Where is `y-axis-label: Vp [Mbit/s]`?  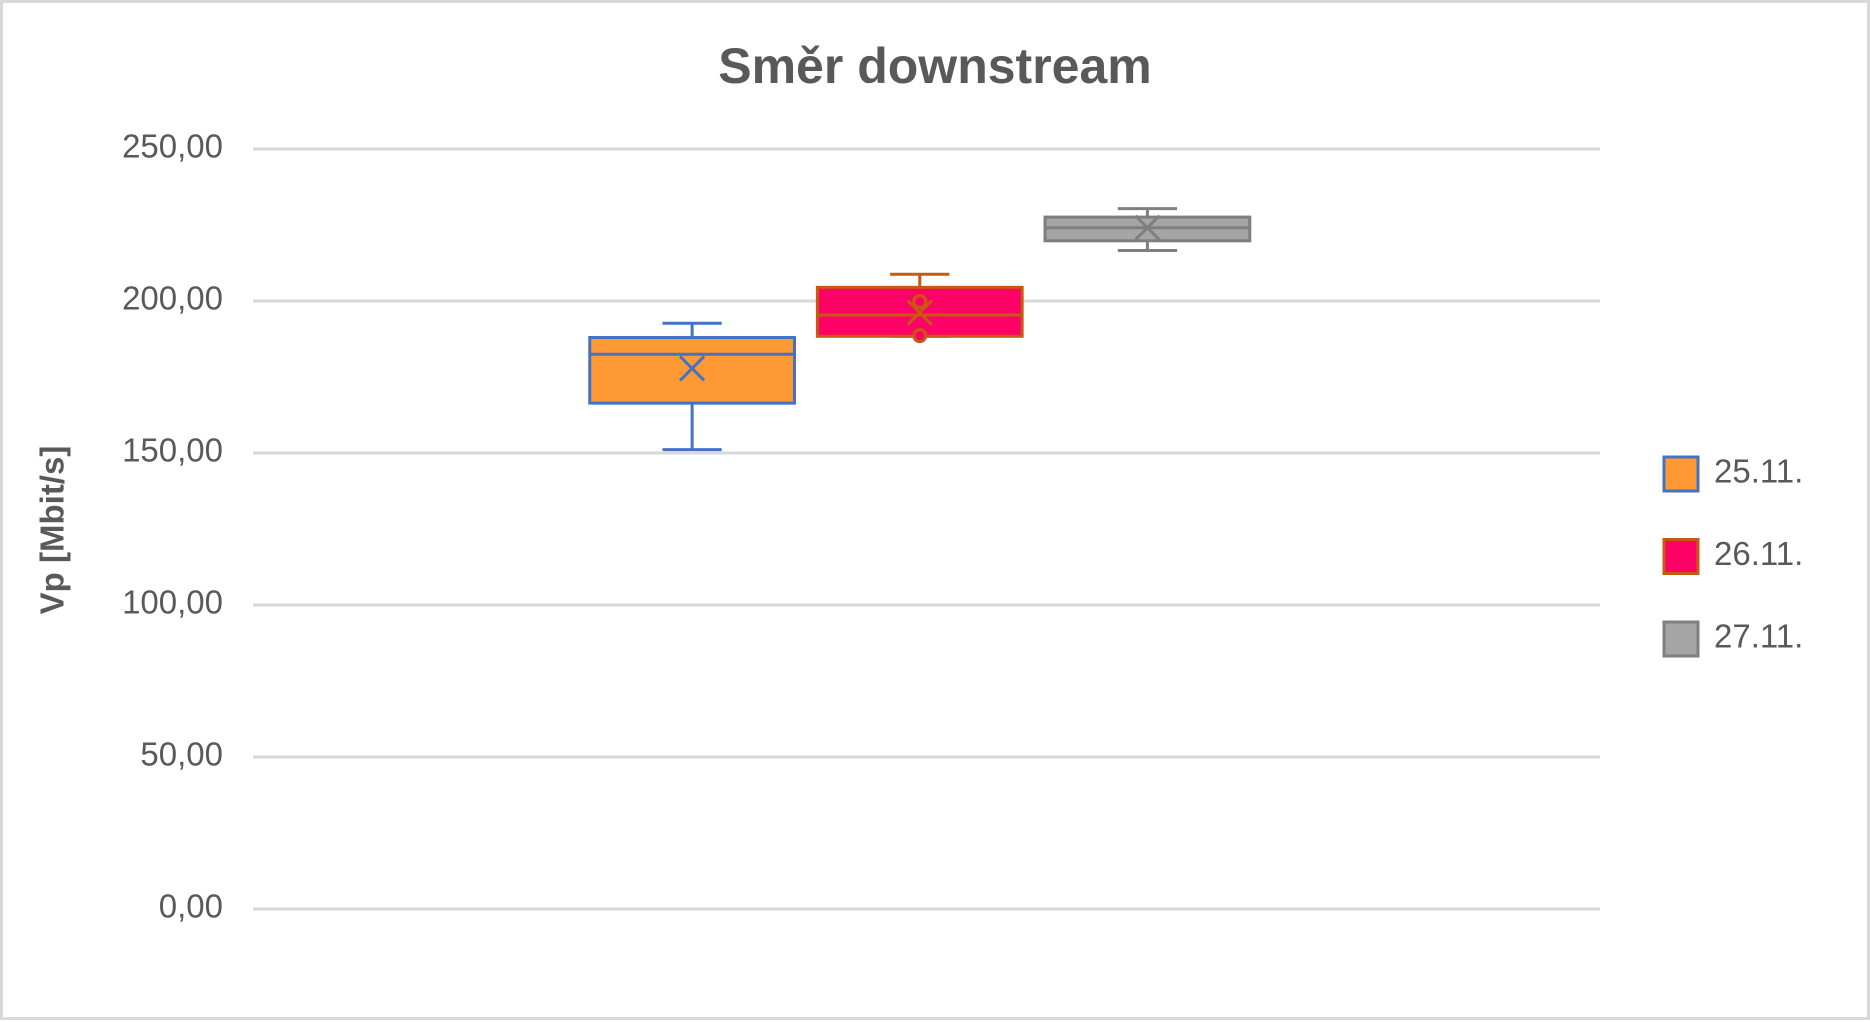
y-axis-label: Vp [Mbit/s] is located at coordinates (52, 530).